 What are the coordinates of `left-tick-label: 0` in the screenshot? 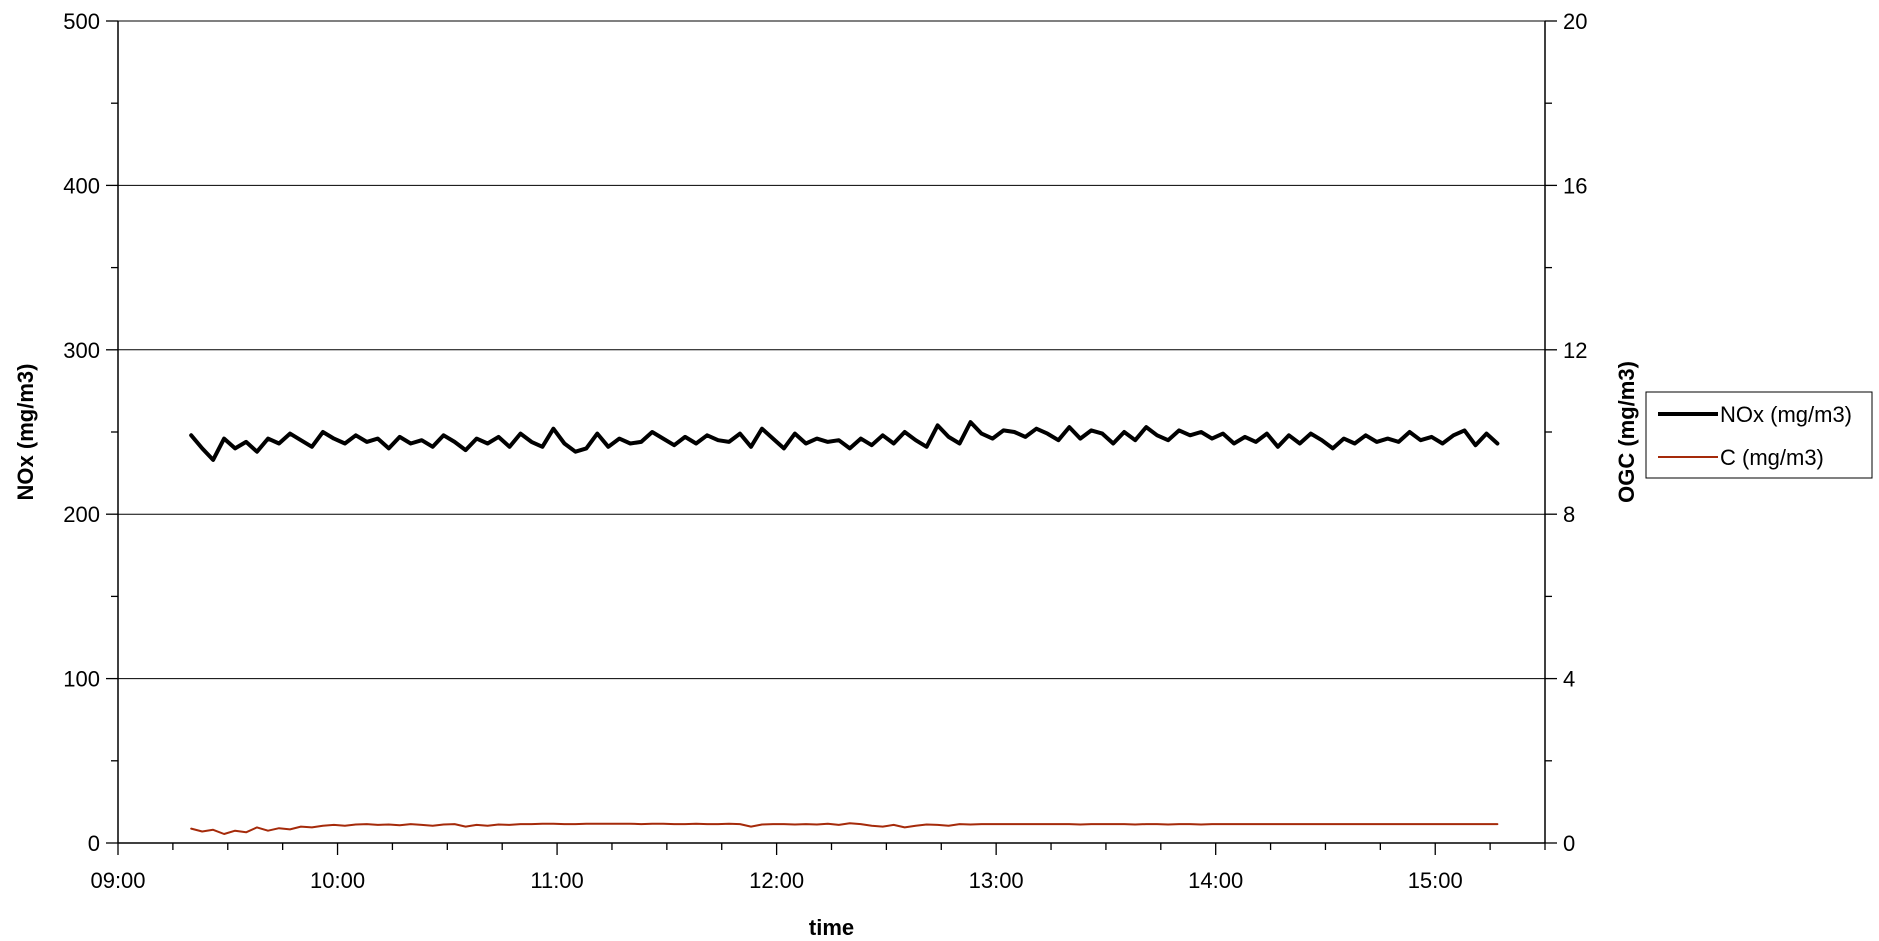 It's located at (94, 843).